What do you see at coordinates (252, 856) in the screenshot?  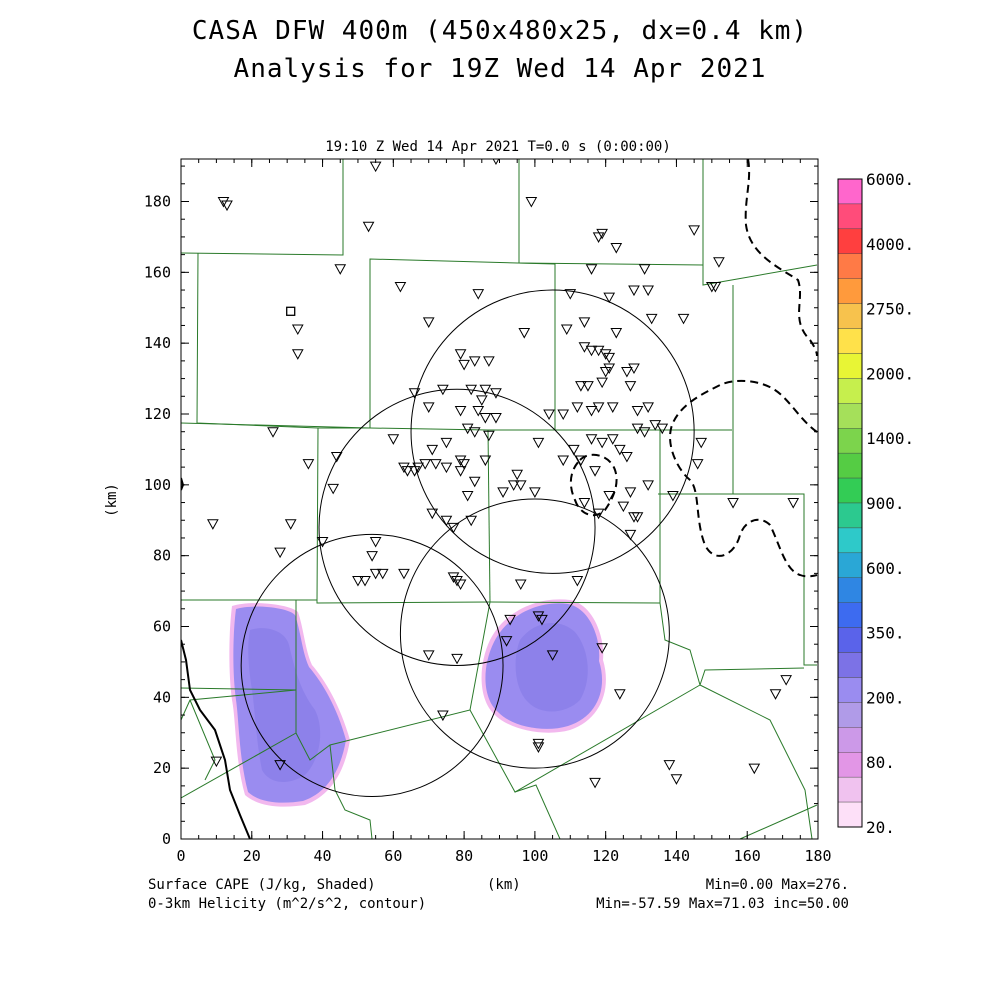 I see `x-tick-label: 20` at bounding box center [252, 856].